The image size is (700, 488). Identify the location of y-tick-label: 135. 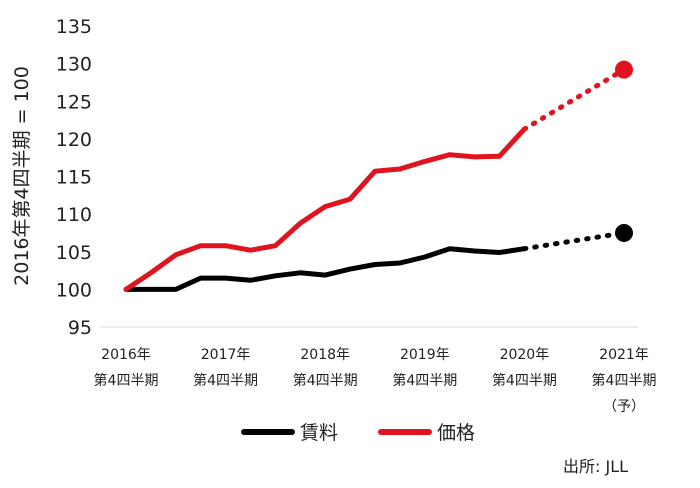
(74, 27).